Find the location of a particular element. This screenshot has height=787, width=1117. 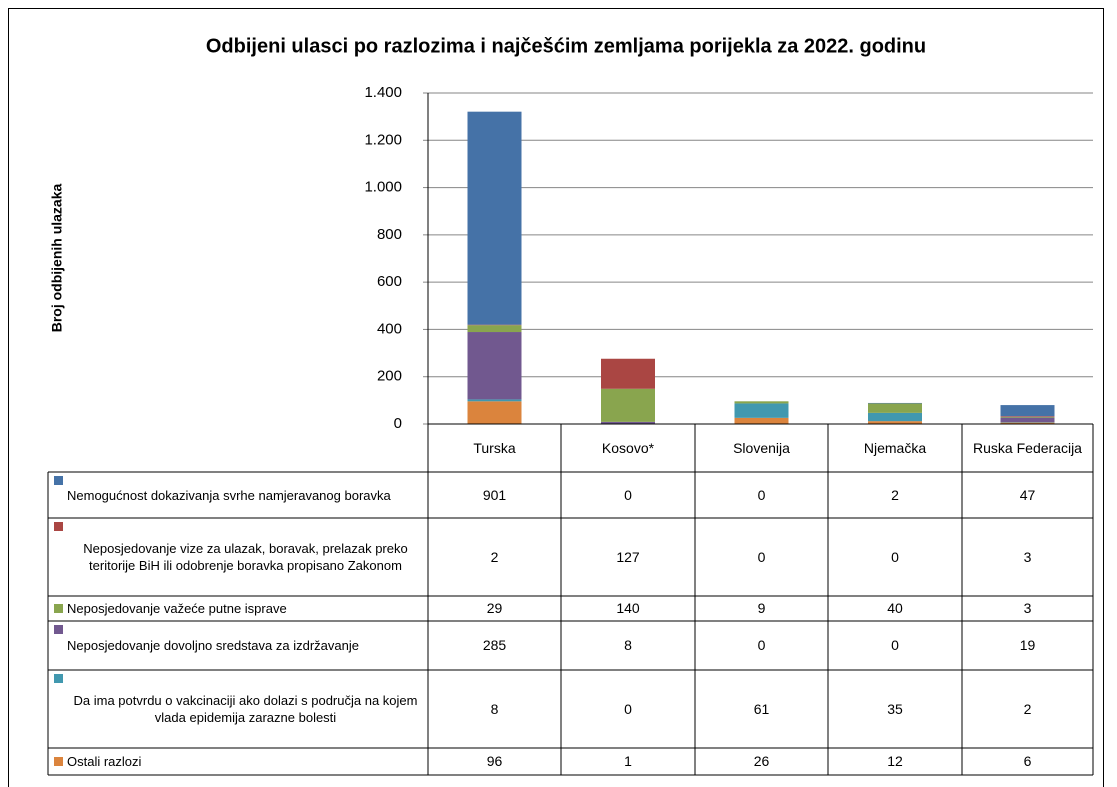

table-value: 285 is located at coordinates (494, 645).